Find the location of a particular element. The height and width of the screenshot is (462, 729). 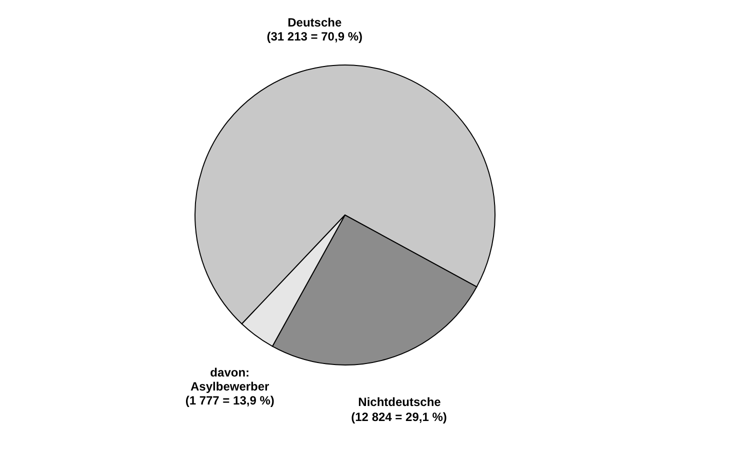

text: (12 824 = 29,1 %) is located at coordinates (399, 417).